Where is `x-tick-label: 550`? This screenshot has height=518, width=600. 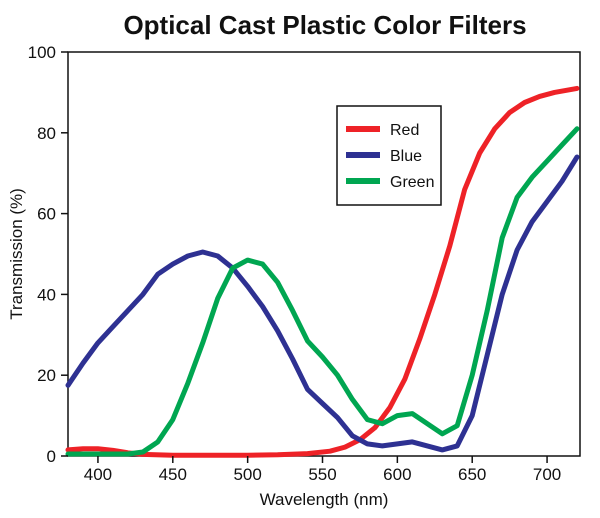
x-tick-label: 550 is located at coordinates (322, 474).